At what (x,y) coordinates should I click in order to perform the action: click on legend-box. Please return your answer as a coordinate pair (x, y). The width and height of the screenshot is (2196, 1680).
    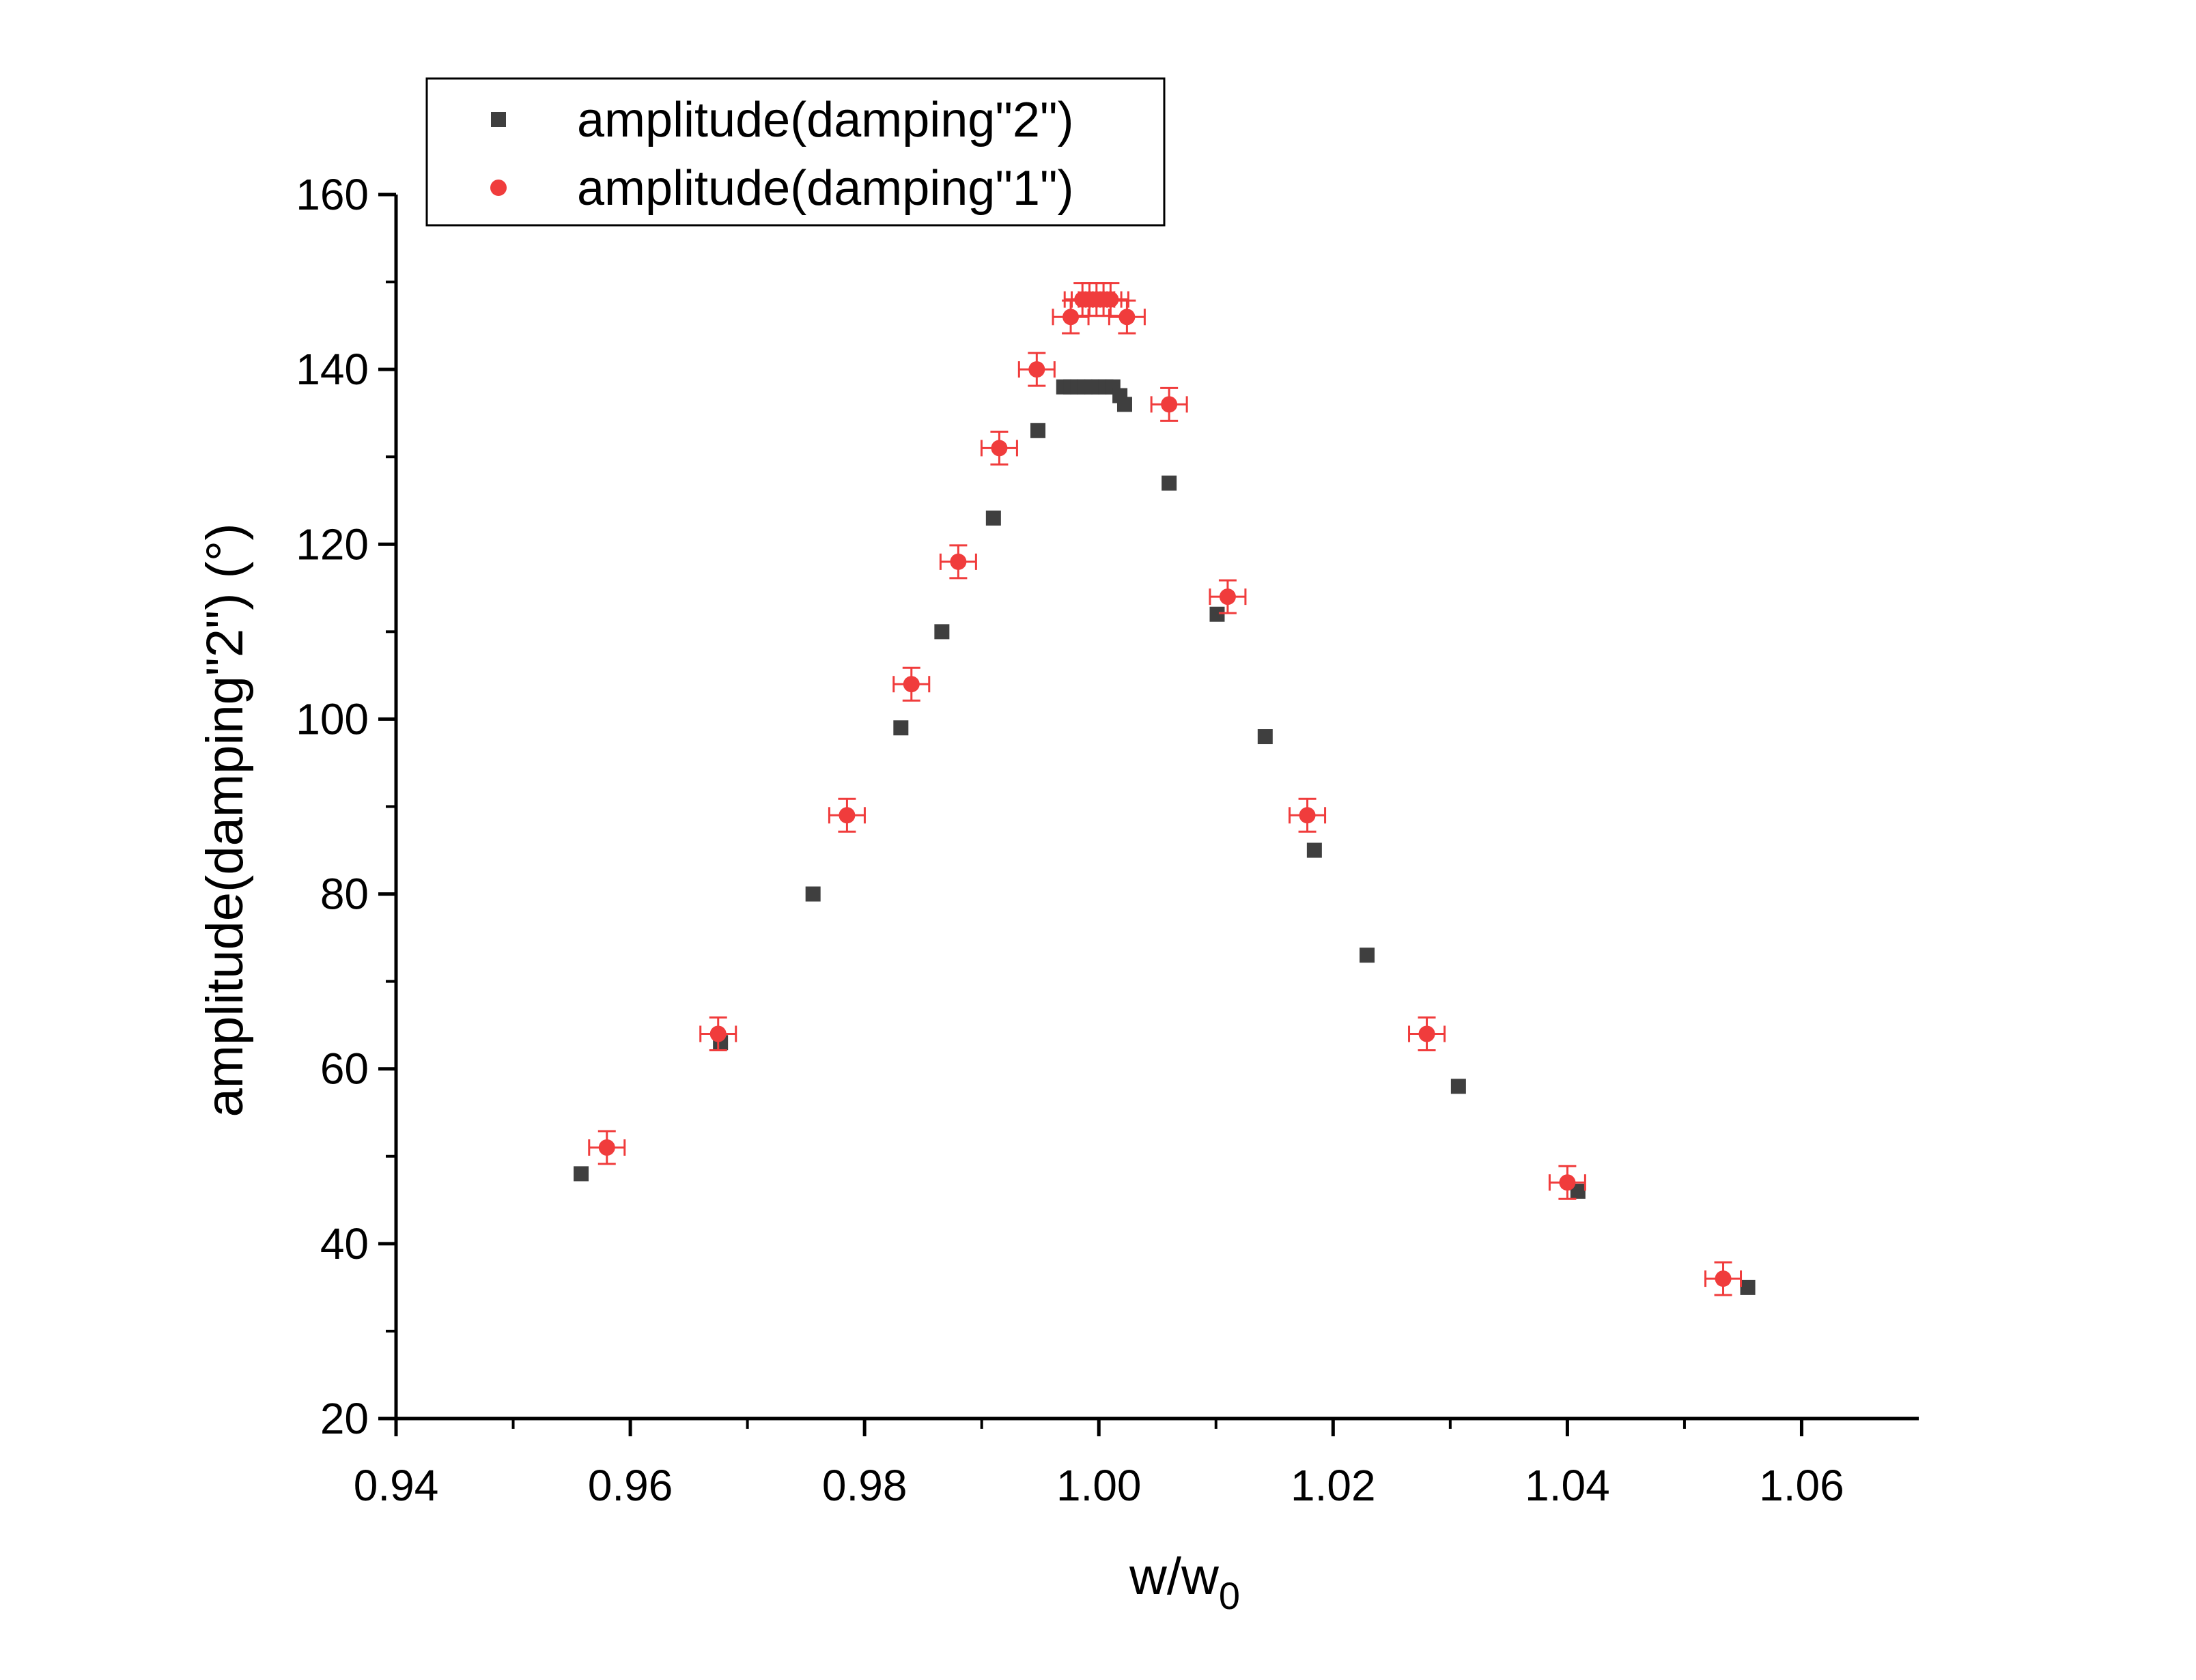
    Looking at the image, I should click on (796, 152).